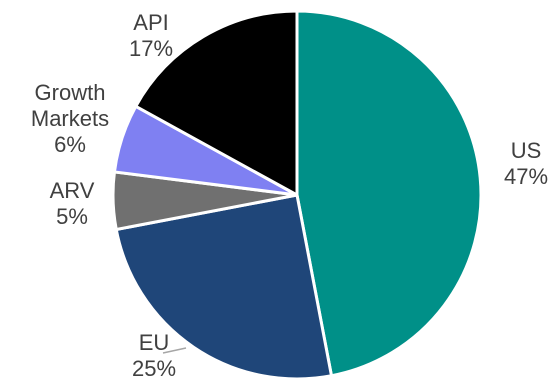 The height and width of the screenshot is (381, 557). I want to click on slice-percent-growth-markets: 6%, so click(70, 144).